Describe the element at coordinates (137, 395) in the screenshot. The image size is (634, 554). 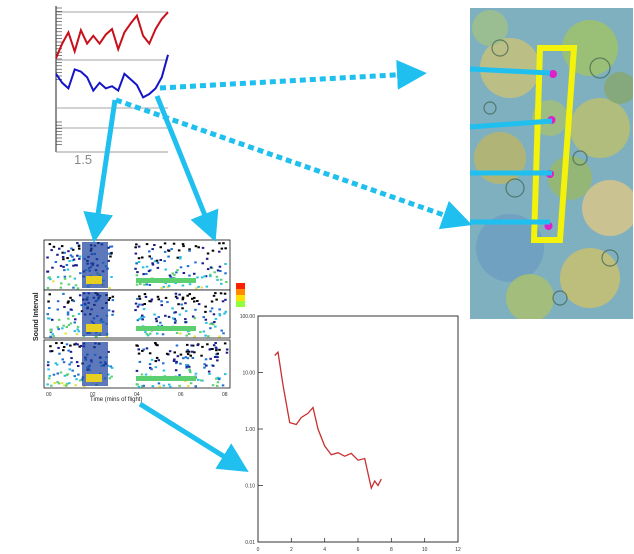
I see `spectrogram-x-tick-label: 04` at that location.